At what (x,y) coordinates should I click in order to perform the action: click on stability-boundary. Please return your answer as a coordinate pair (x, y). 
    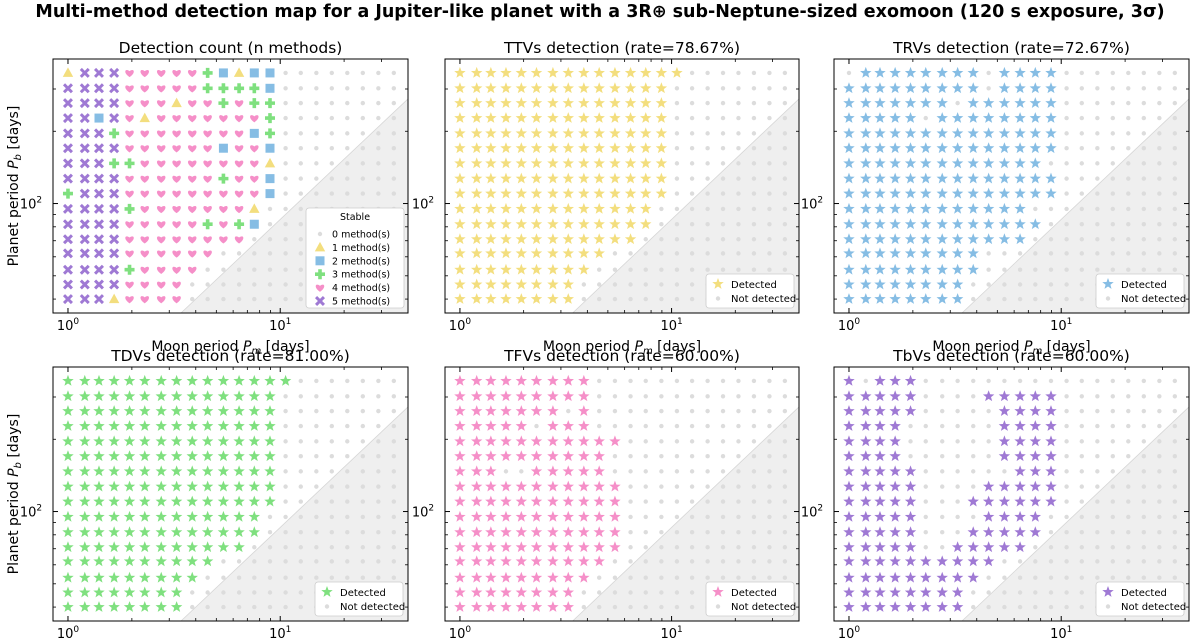
    Looking at the image, I should click on (294, 205).